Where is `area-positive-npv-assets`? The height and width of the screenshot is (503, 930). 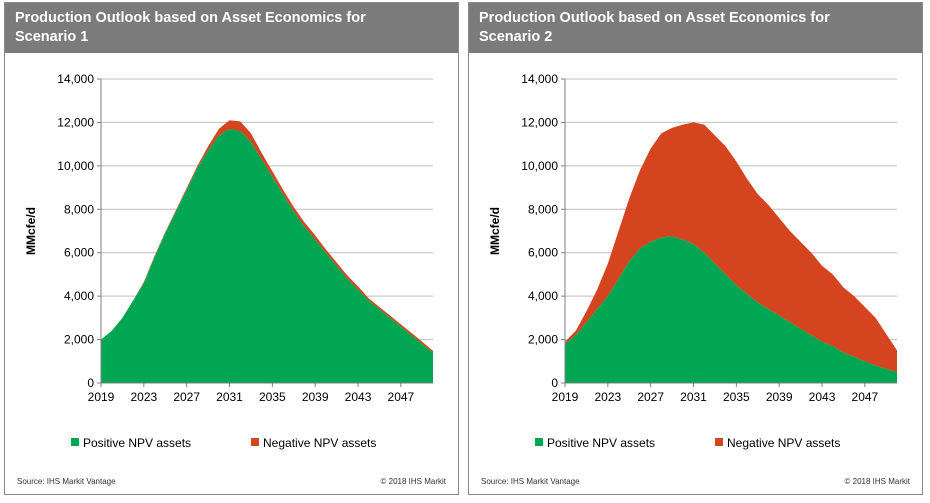
area-positive-npv-assets is located at coordinates (731, 309).